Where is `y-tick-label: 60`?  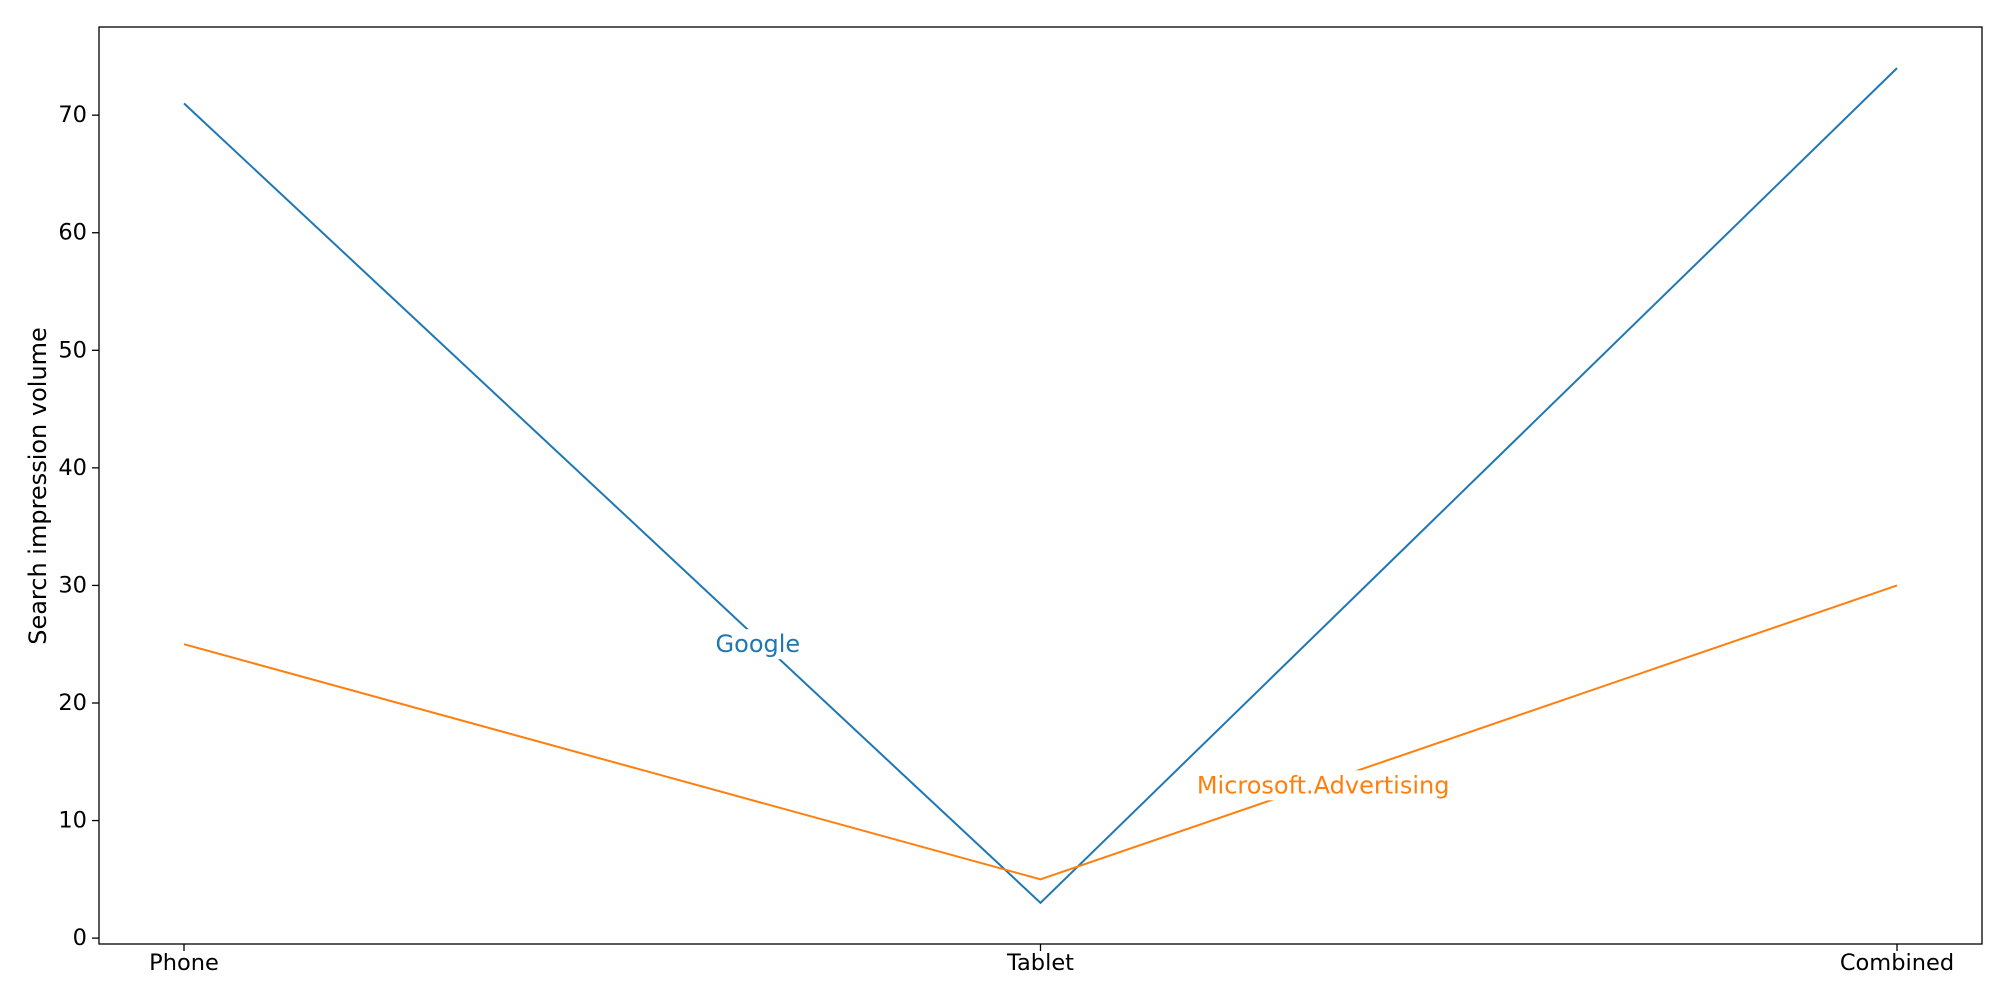 y-tick-label: 60 is located at coordinates (72, 233).